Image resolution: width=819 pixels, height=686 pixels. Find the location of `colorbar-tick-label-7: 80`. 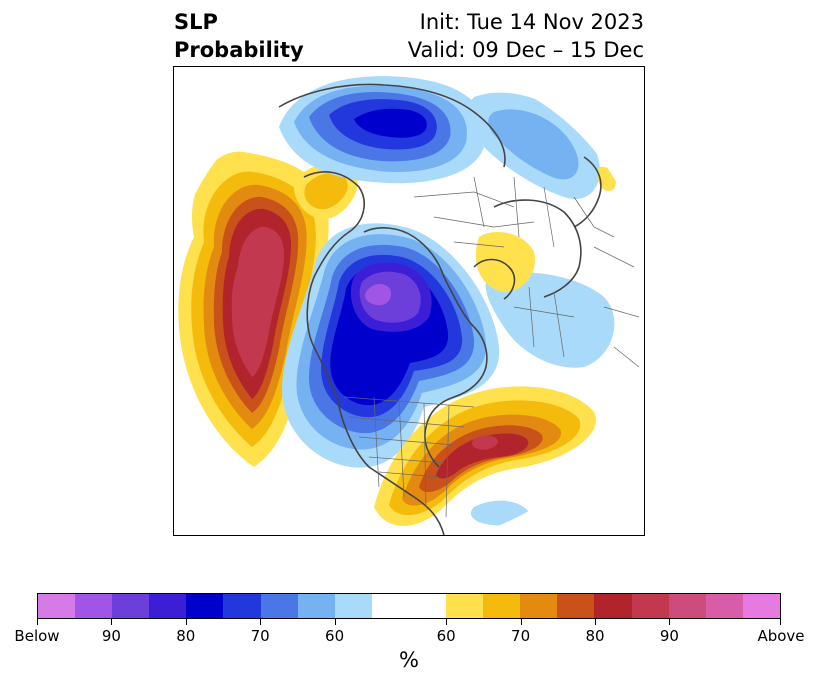

colorbar-tick-label-7: 80 is located at coordinates (595, 636).